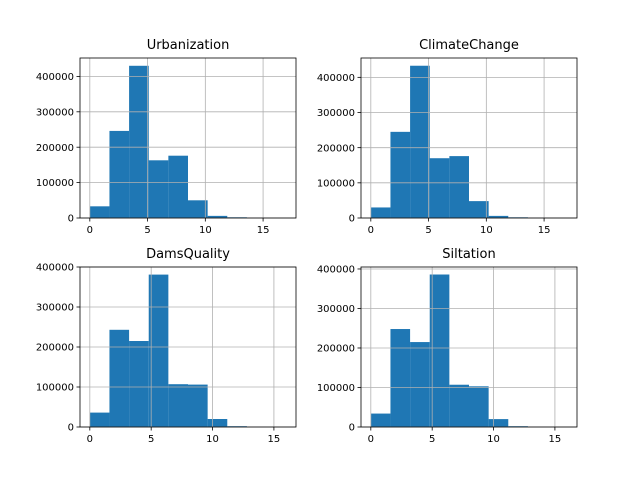 The width and height of the screenshot is (640, 480). What do you see at coordinates (468, 254) in the screenshot?
I see `subplot-title: Siltation` at bounding box center [468, 254].